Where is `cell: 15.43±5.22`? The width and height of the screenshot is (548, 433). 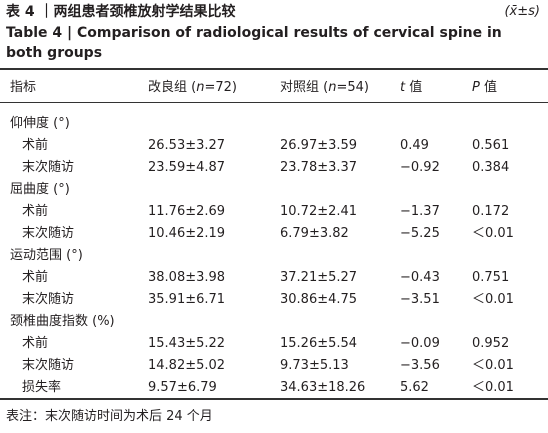 cell: 15.43±5.22 is located at coordinates (187, 343).